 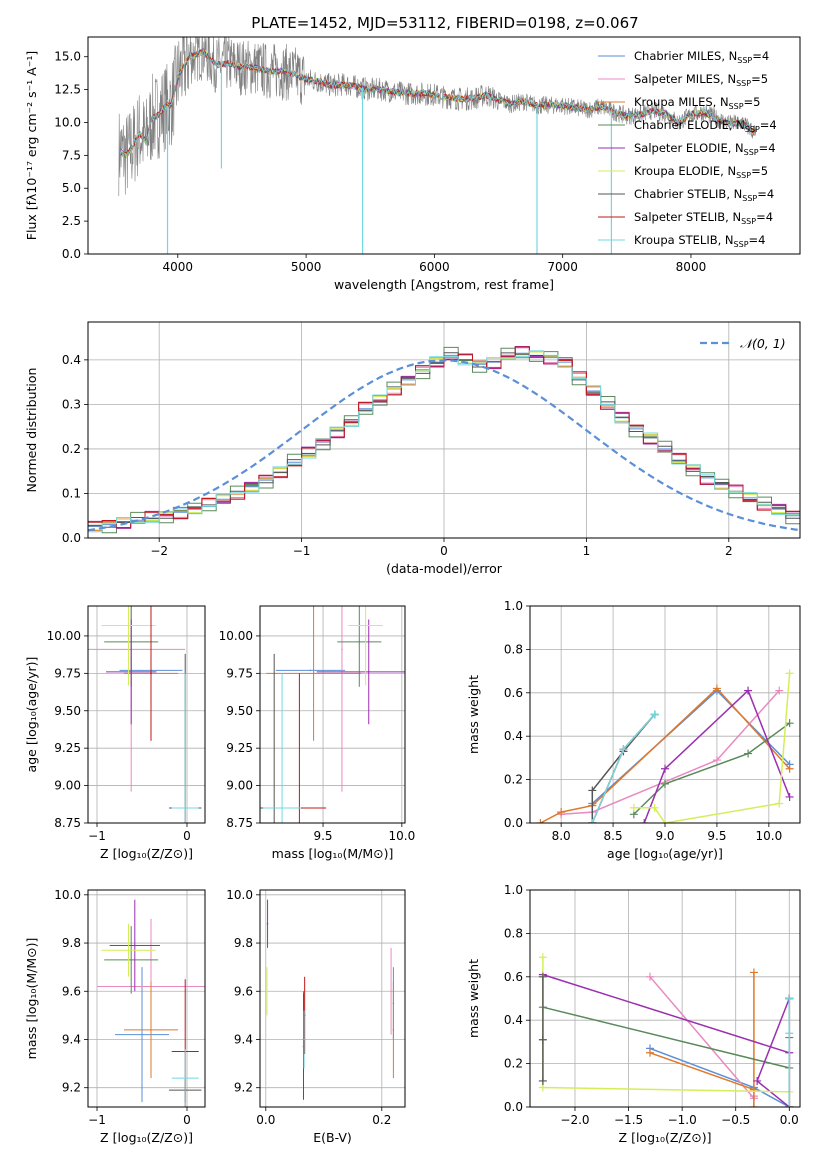 I want to click on y-tick-label: 9.50, so click(x=67, y=711).